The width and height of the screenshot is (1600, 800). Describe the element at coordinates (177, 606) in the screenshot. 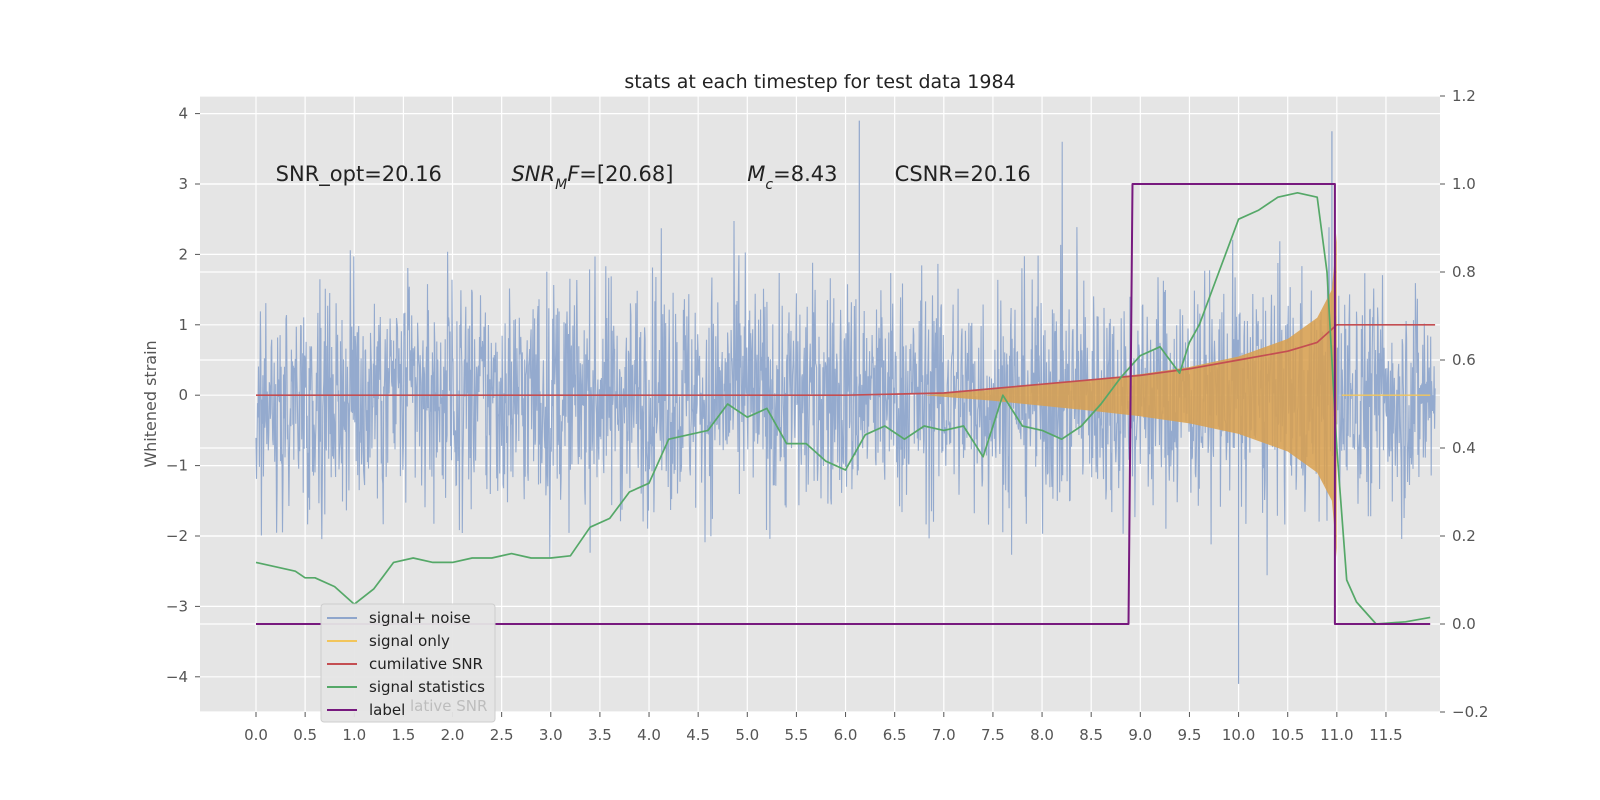

I see `y-tick-label: −3` at that location.